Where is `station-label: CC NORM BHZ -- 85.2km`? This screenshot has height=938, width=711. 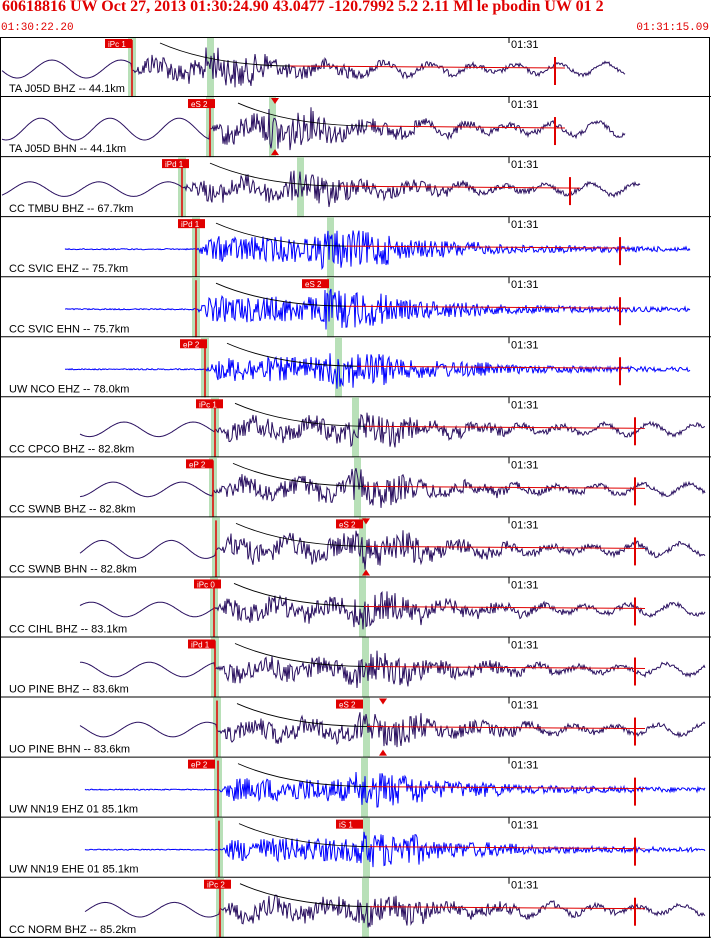
station-label: CC NORM BHZ -- 85.2km is located at coordinates (72, 930).